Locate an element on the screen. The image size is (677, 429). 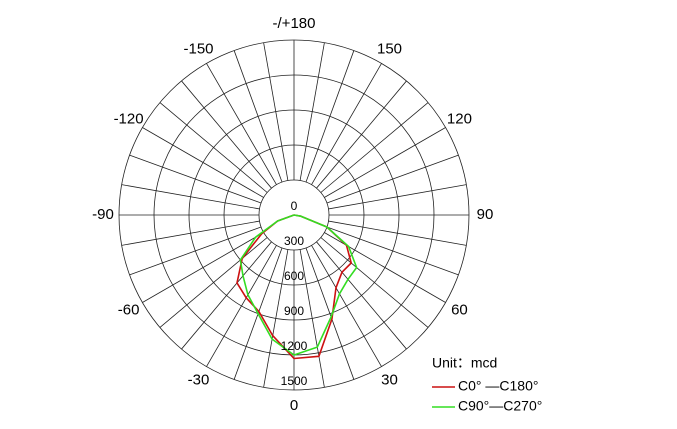
angle-tick-label: 90 is located at coordinates (485, 214).